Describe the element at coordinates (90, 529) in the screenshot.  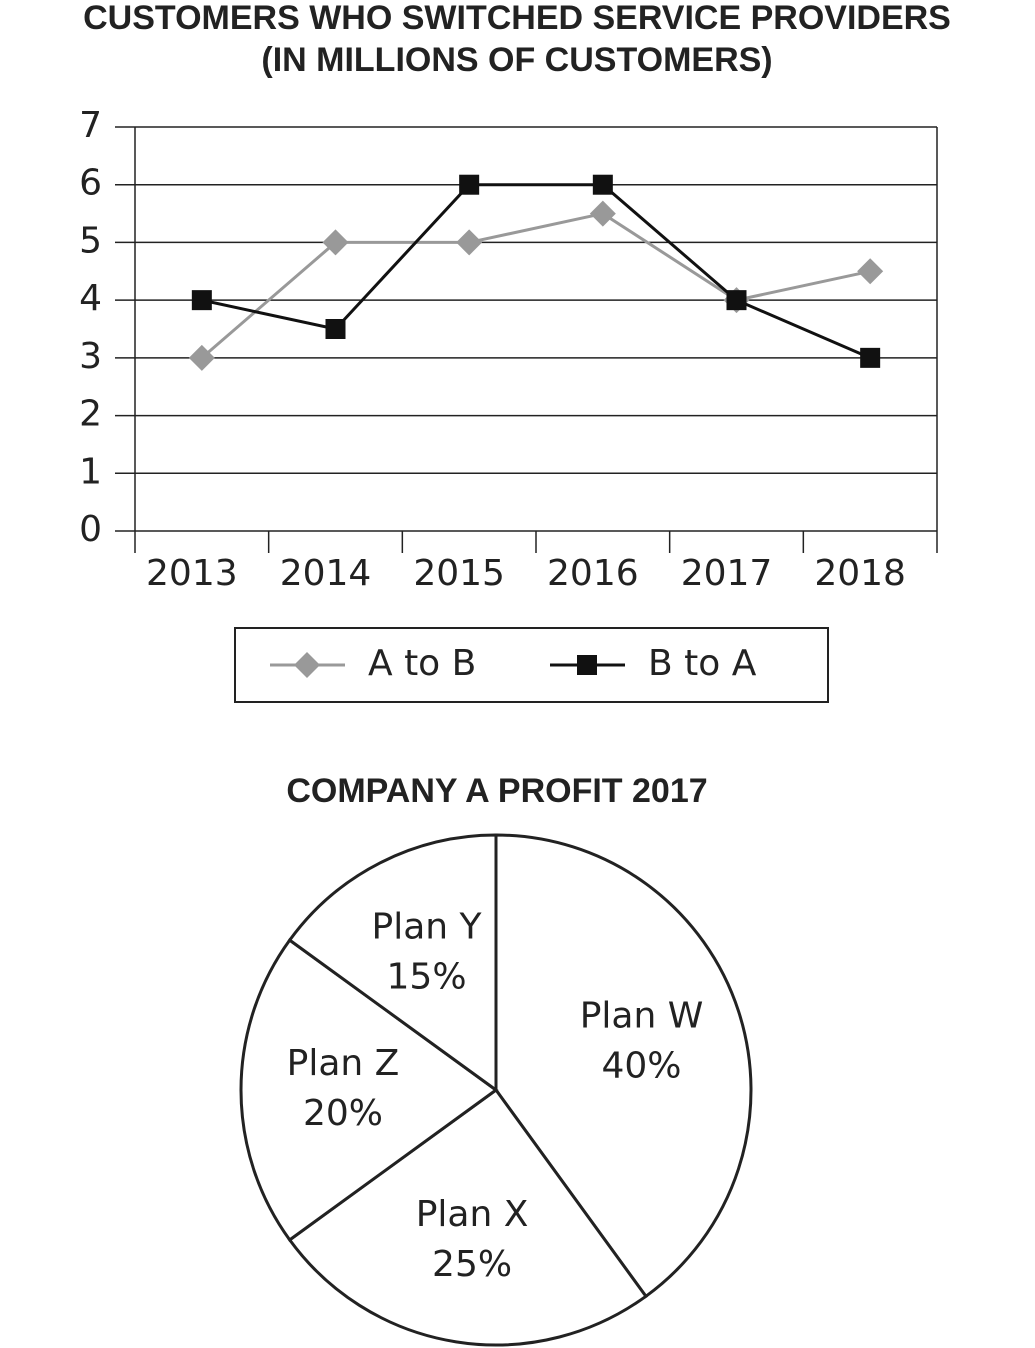
I see `y-tick-label: 0` at that location.